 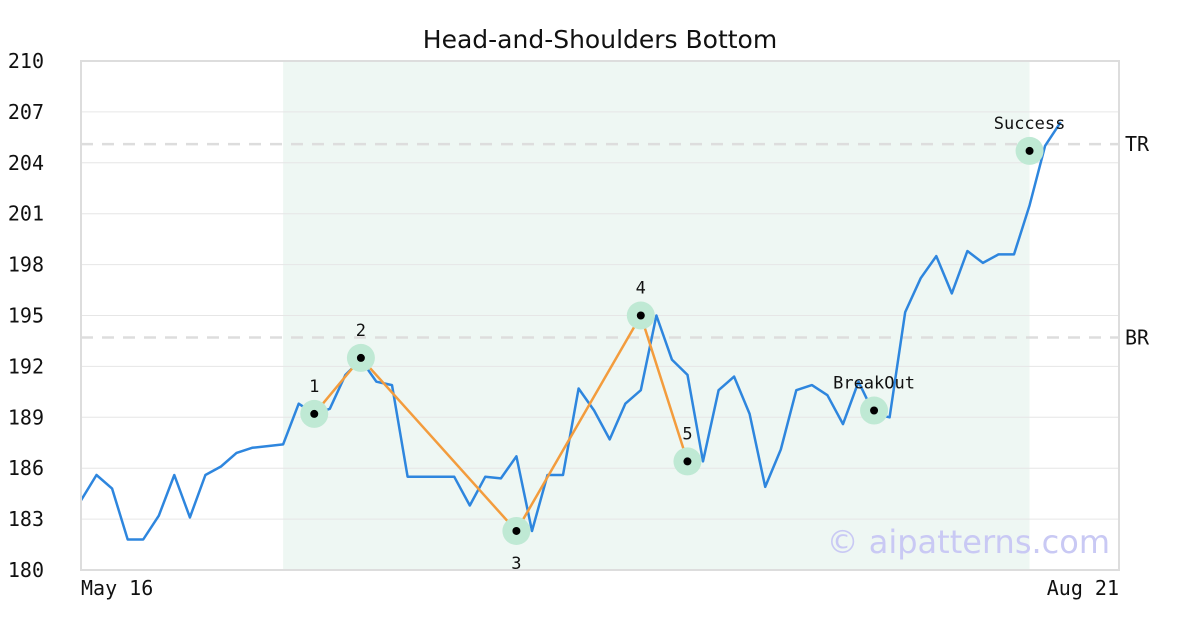 I want to click on y-tick-label: 207, so click(x=26, y=112).